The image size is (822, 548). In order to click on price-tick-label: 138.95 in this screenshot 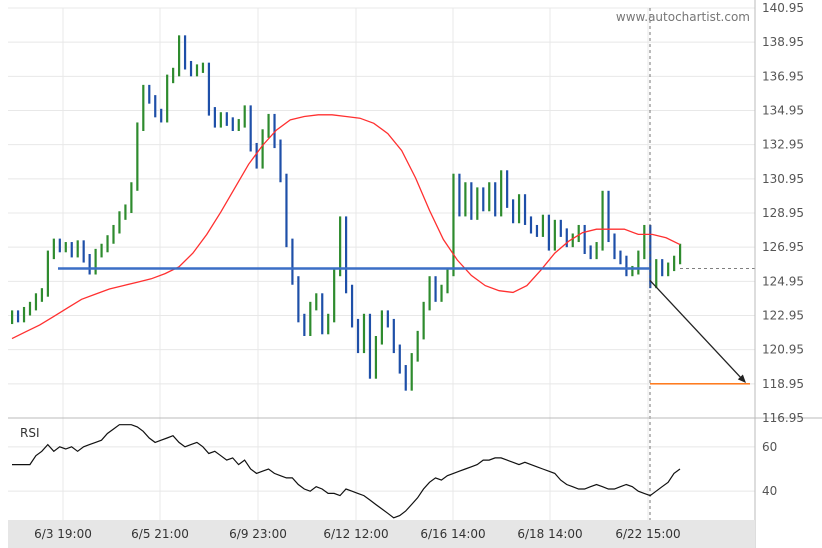, I will do `click(783, 42)`.